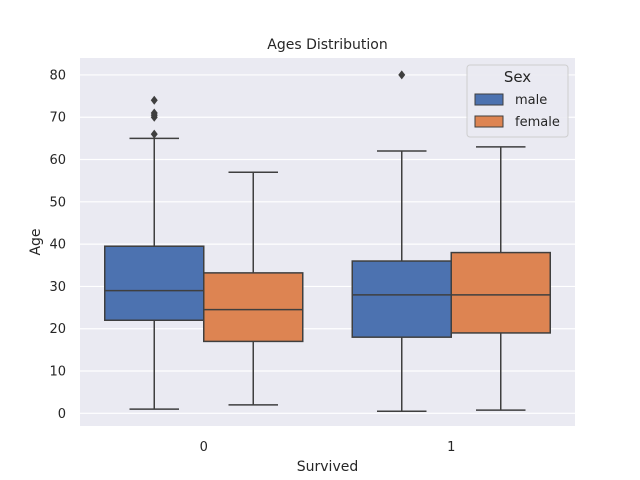 The height and width of the screenshot is (480, 640). Describe the element at coordinates (62, 414) in the screenshot. I see `y-tick-label-0: 0` at that location.